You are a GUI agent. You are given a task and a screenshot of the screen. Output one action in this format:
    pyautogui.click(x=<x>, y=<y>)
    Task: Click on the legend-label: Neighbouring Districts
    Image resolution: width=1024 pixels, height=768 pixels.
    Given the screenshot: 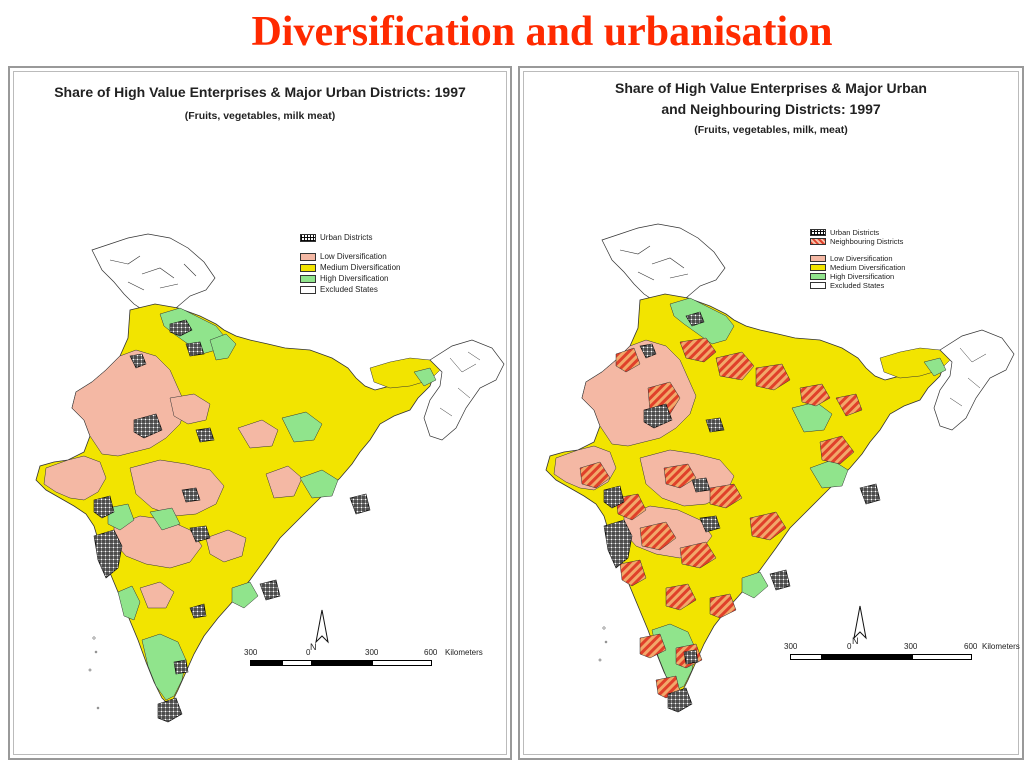 What is the action you would take?
    pyautogui.click(x=867, y=241)
    